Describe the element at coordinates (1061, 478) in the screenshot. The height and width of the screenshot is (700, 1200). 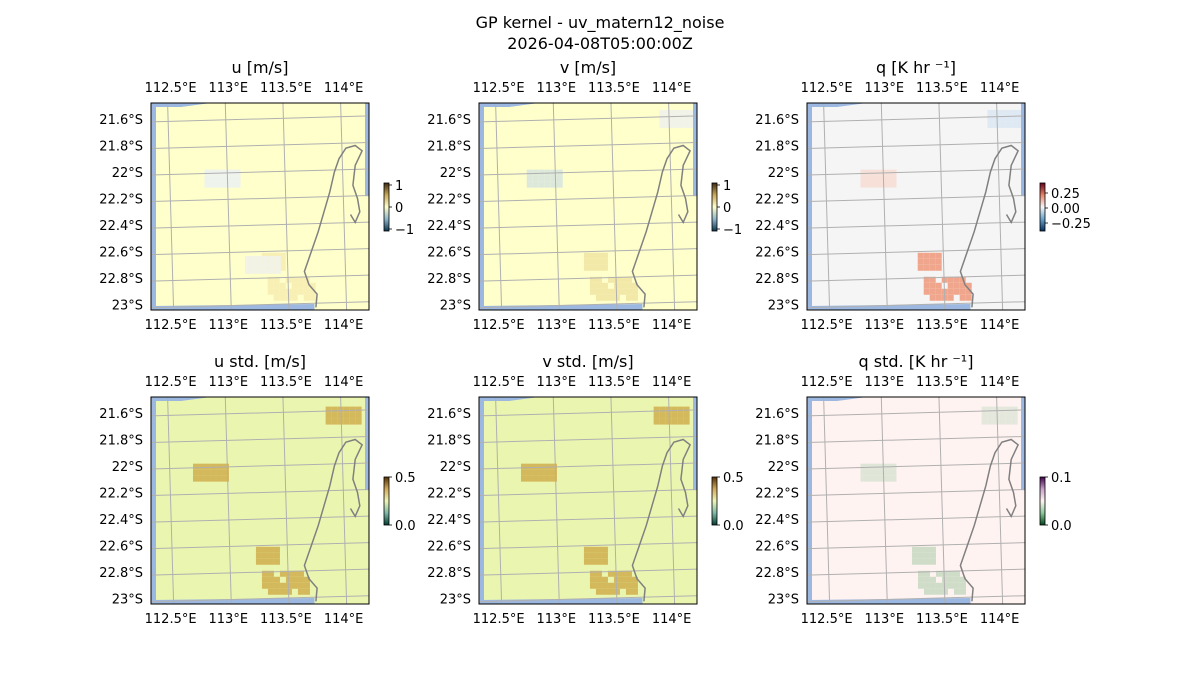
I see `colorbar-tick-label: 0.1` at that location.